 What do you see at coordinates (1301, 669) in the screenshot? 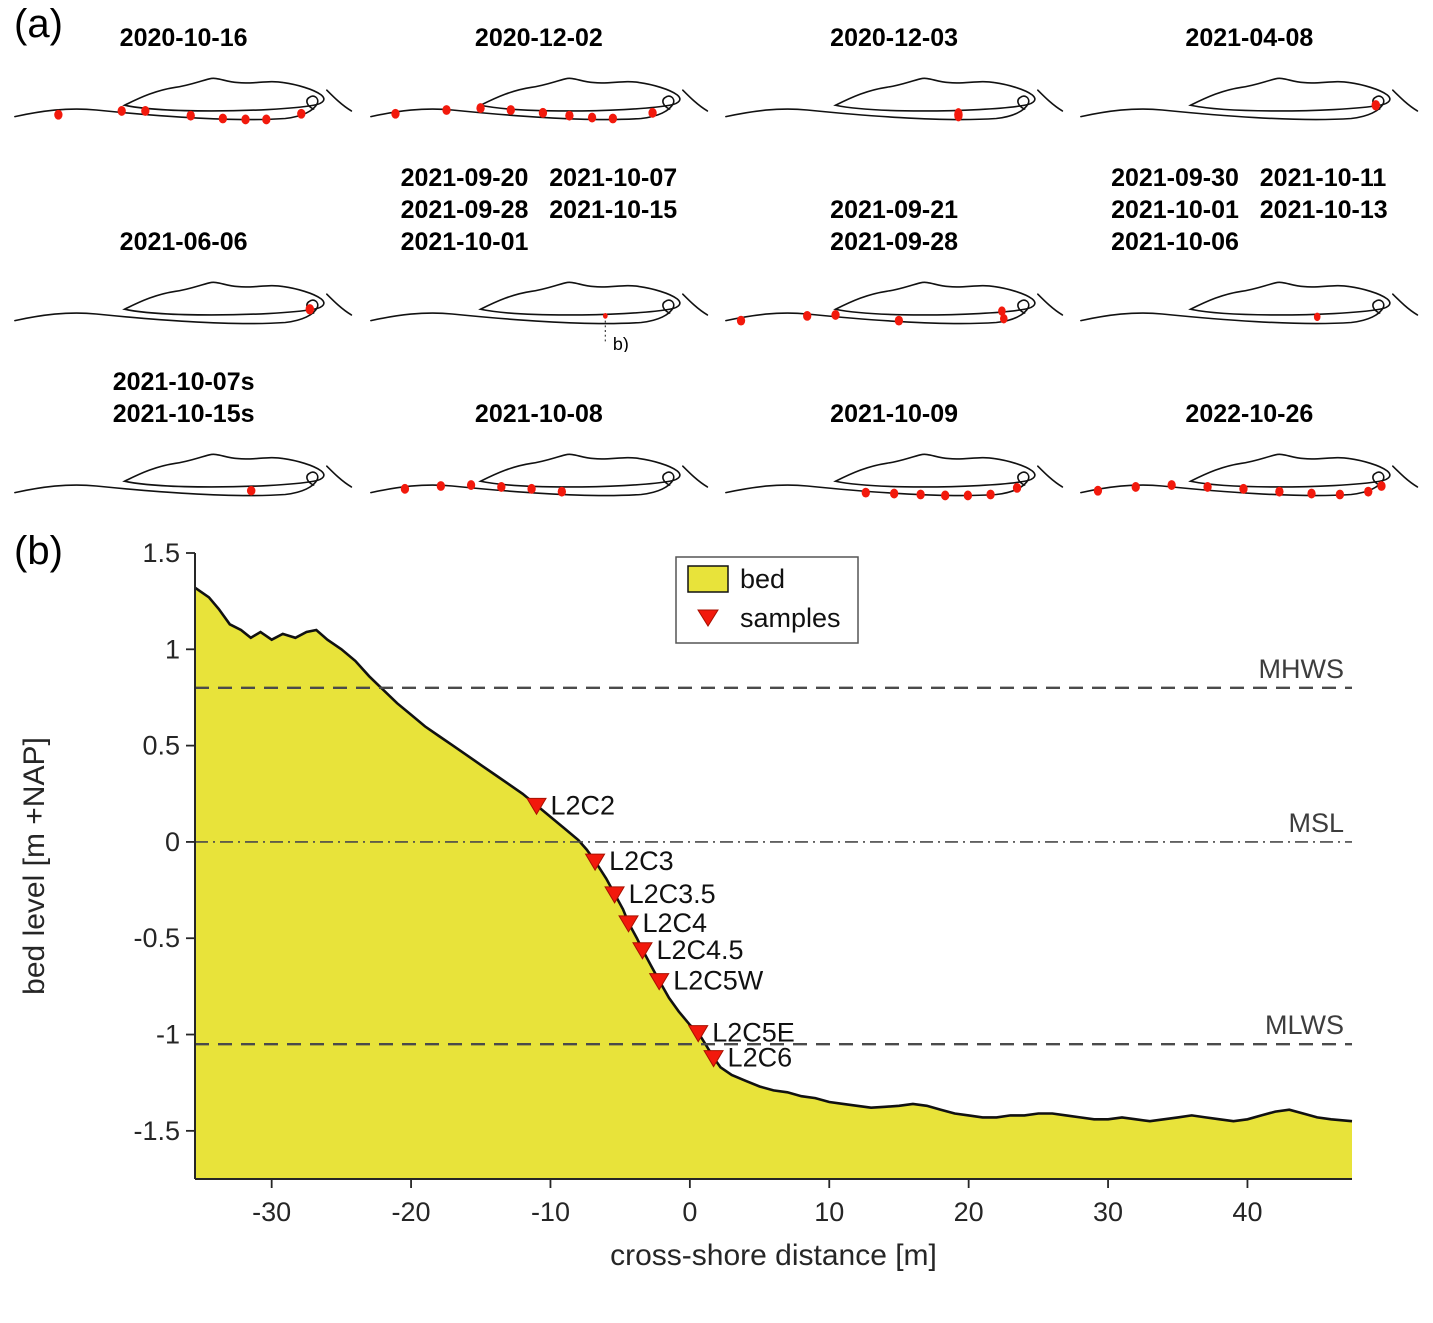
I see `ref-line-label-mhws: MHWS` at bounding box center [1301, 669].